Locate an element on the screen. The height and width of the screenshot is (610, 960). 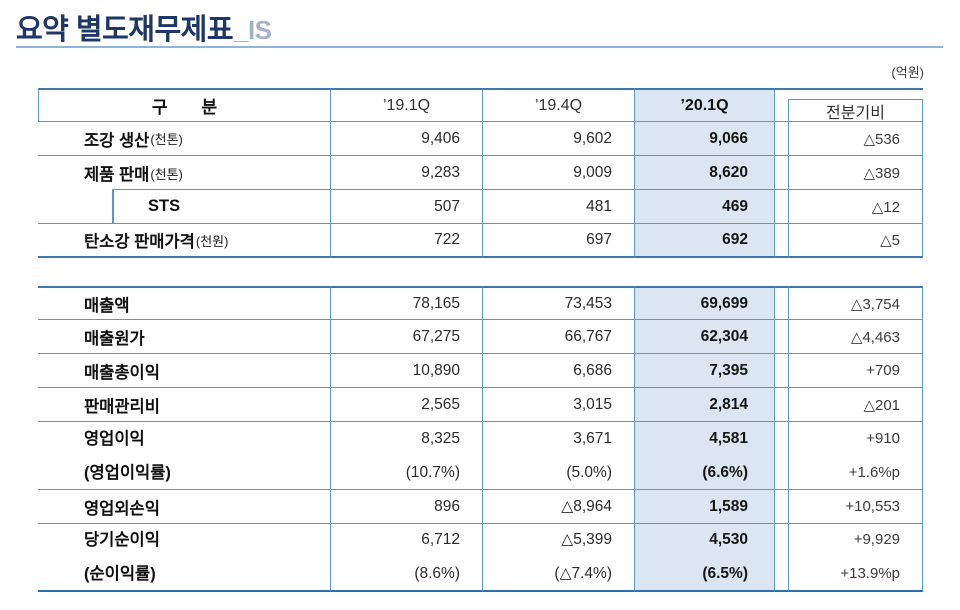
cell-highlight: 69,699 is located at coordinates (705, 303).